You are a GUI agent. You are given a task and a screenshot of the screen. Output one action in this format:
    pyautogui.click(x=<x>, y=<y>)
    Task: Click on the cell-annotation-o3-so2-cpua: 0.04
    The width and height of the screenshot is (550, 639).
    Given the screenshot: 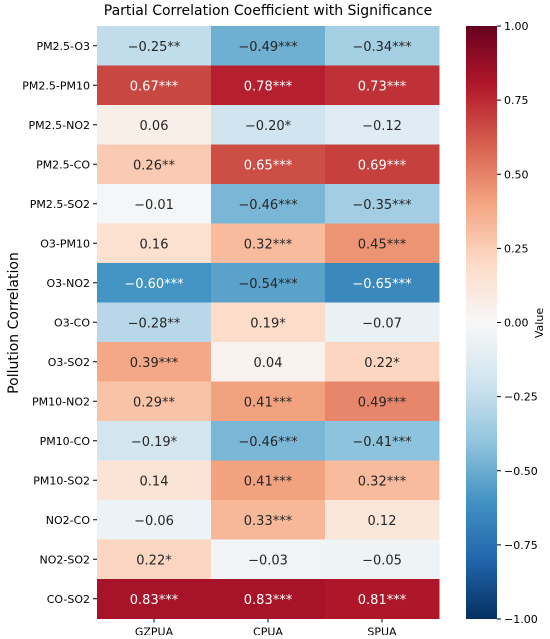 What is the action you would take?
    pyautogui.click(x=268, y=363)
    